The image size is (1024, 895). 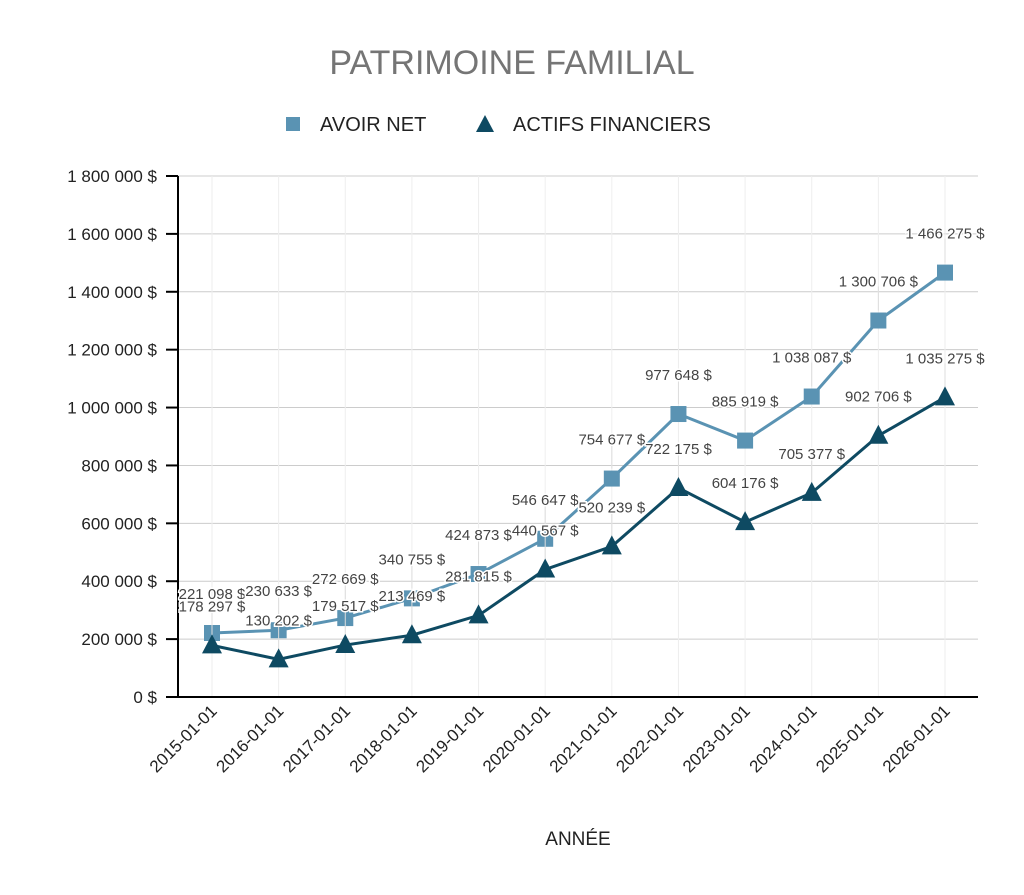 I want to click on y-tick-label: 400 000 $, so click(x=119, y=581).